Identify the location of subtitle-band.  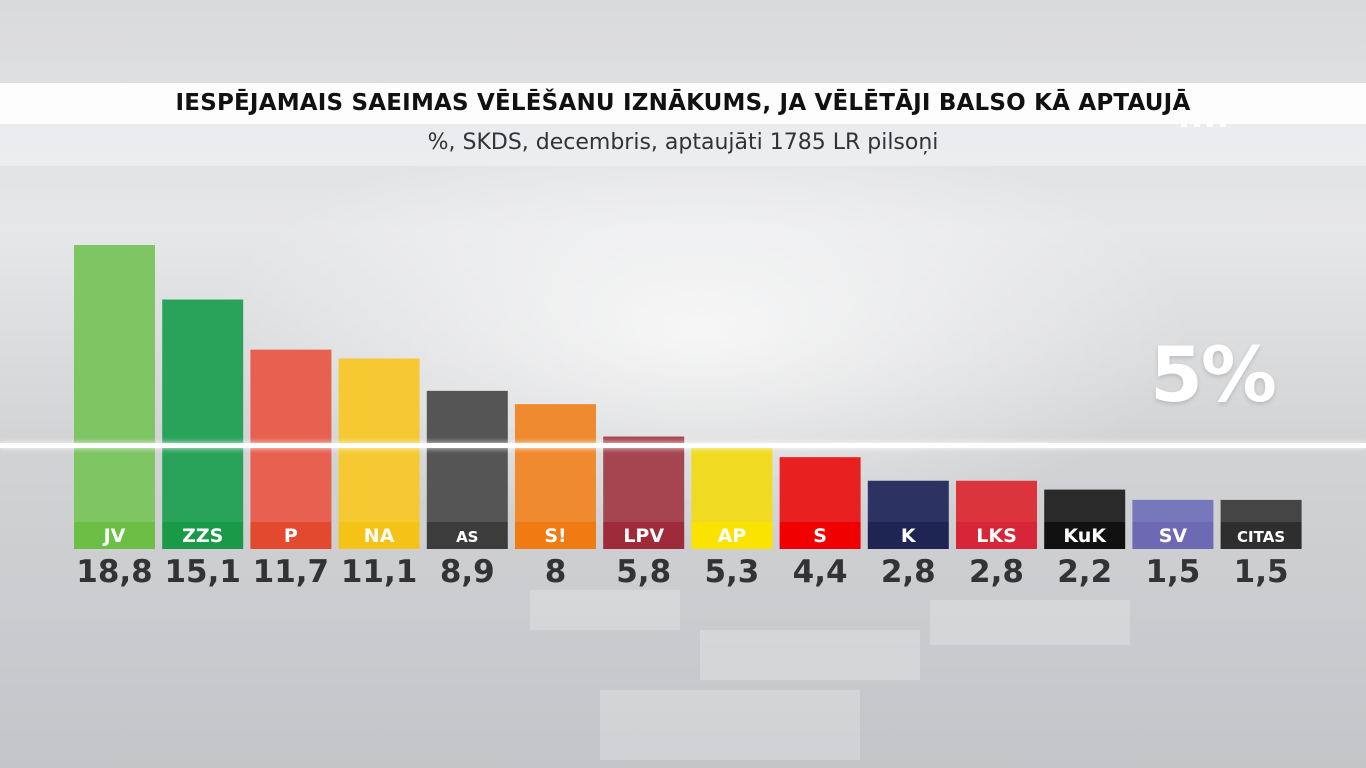
(683, 145).